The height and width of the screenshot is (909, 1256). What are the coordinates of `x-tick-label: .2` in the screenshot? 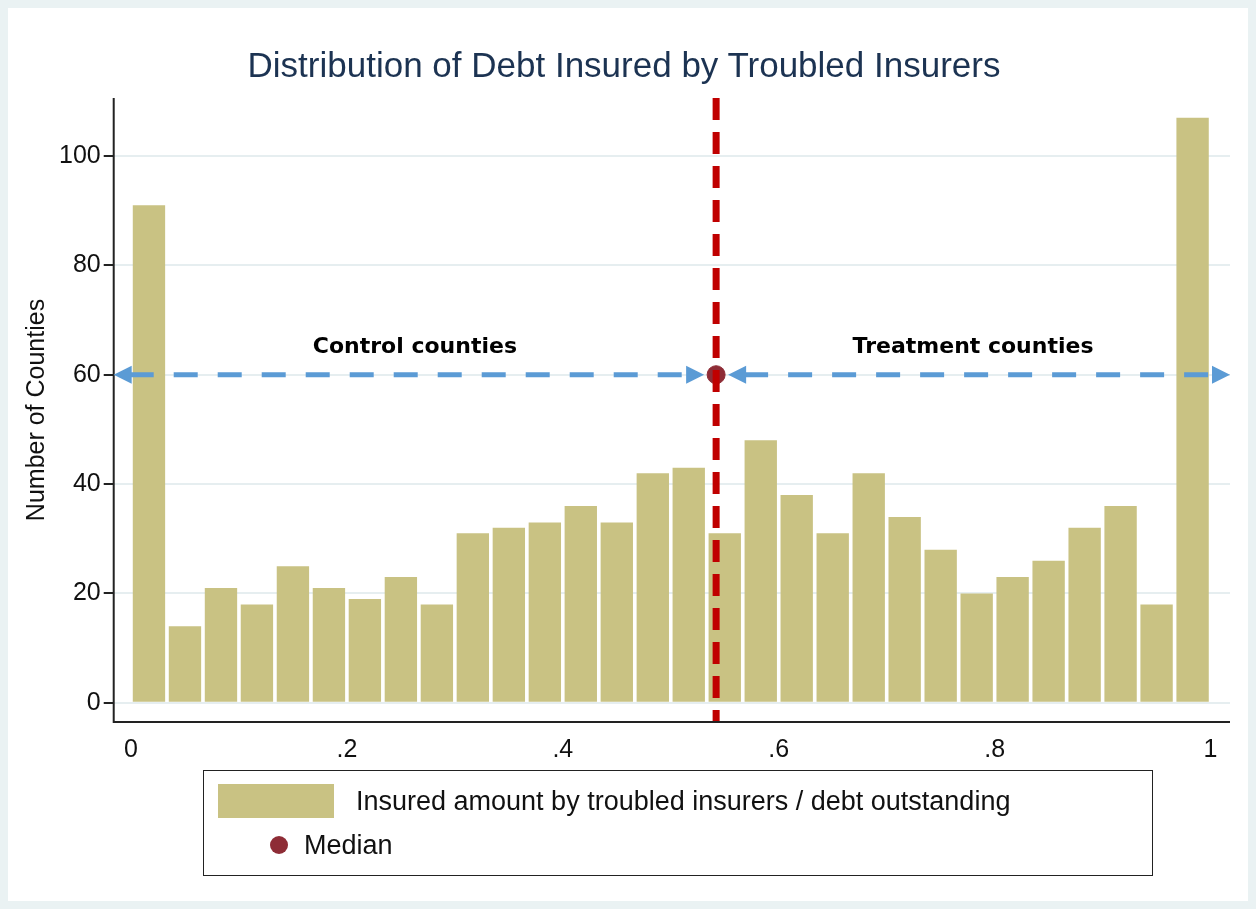 It's located at (347, 747).